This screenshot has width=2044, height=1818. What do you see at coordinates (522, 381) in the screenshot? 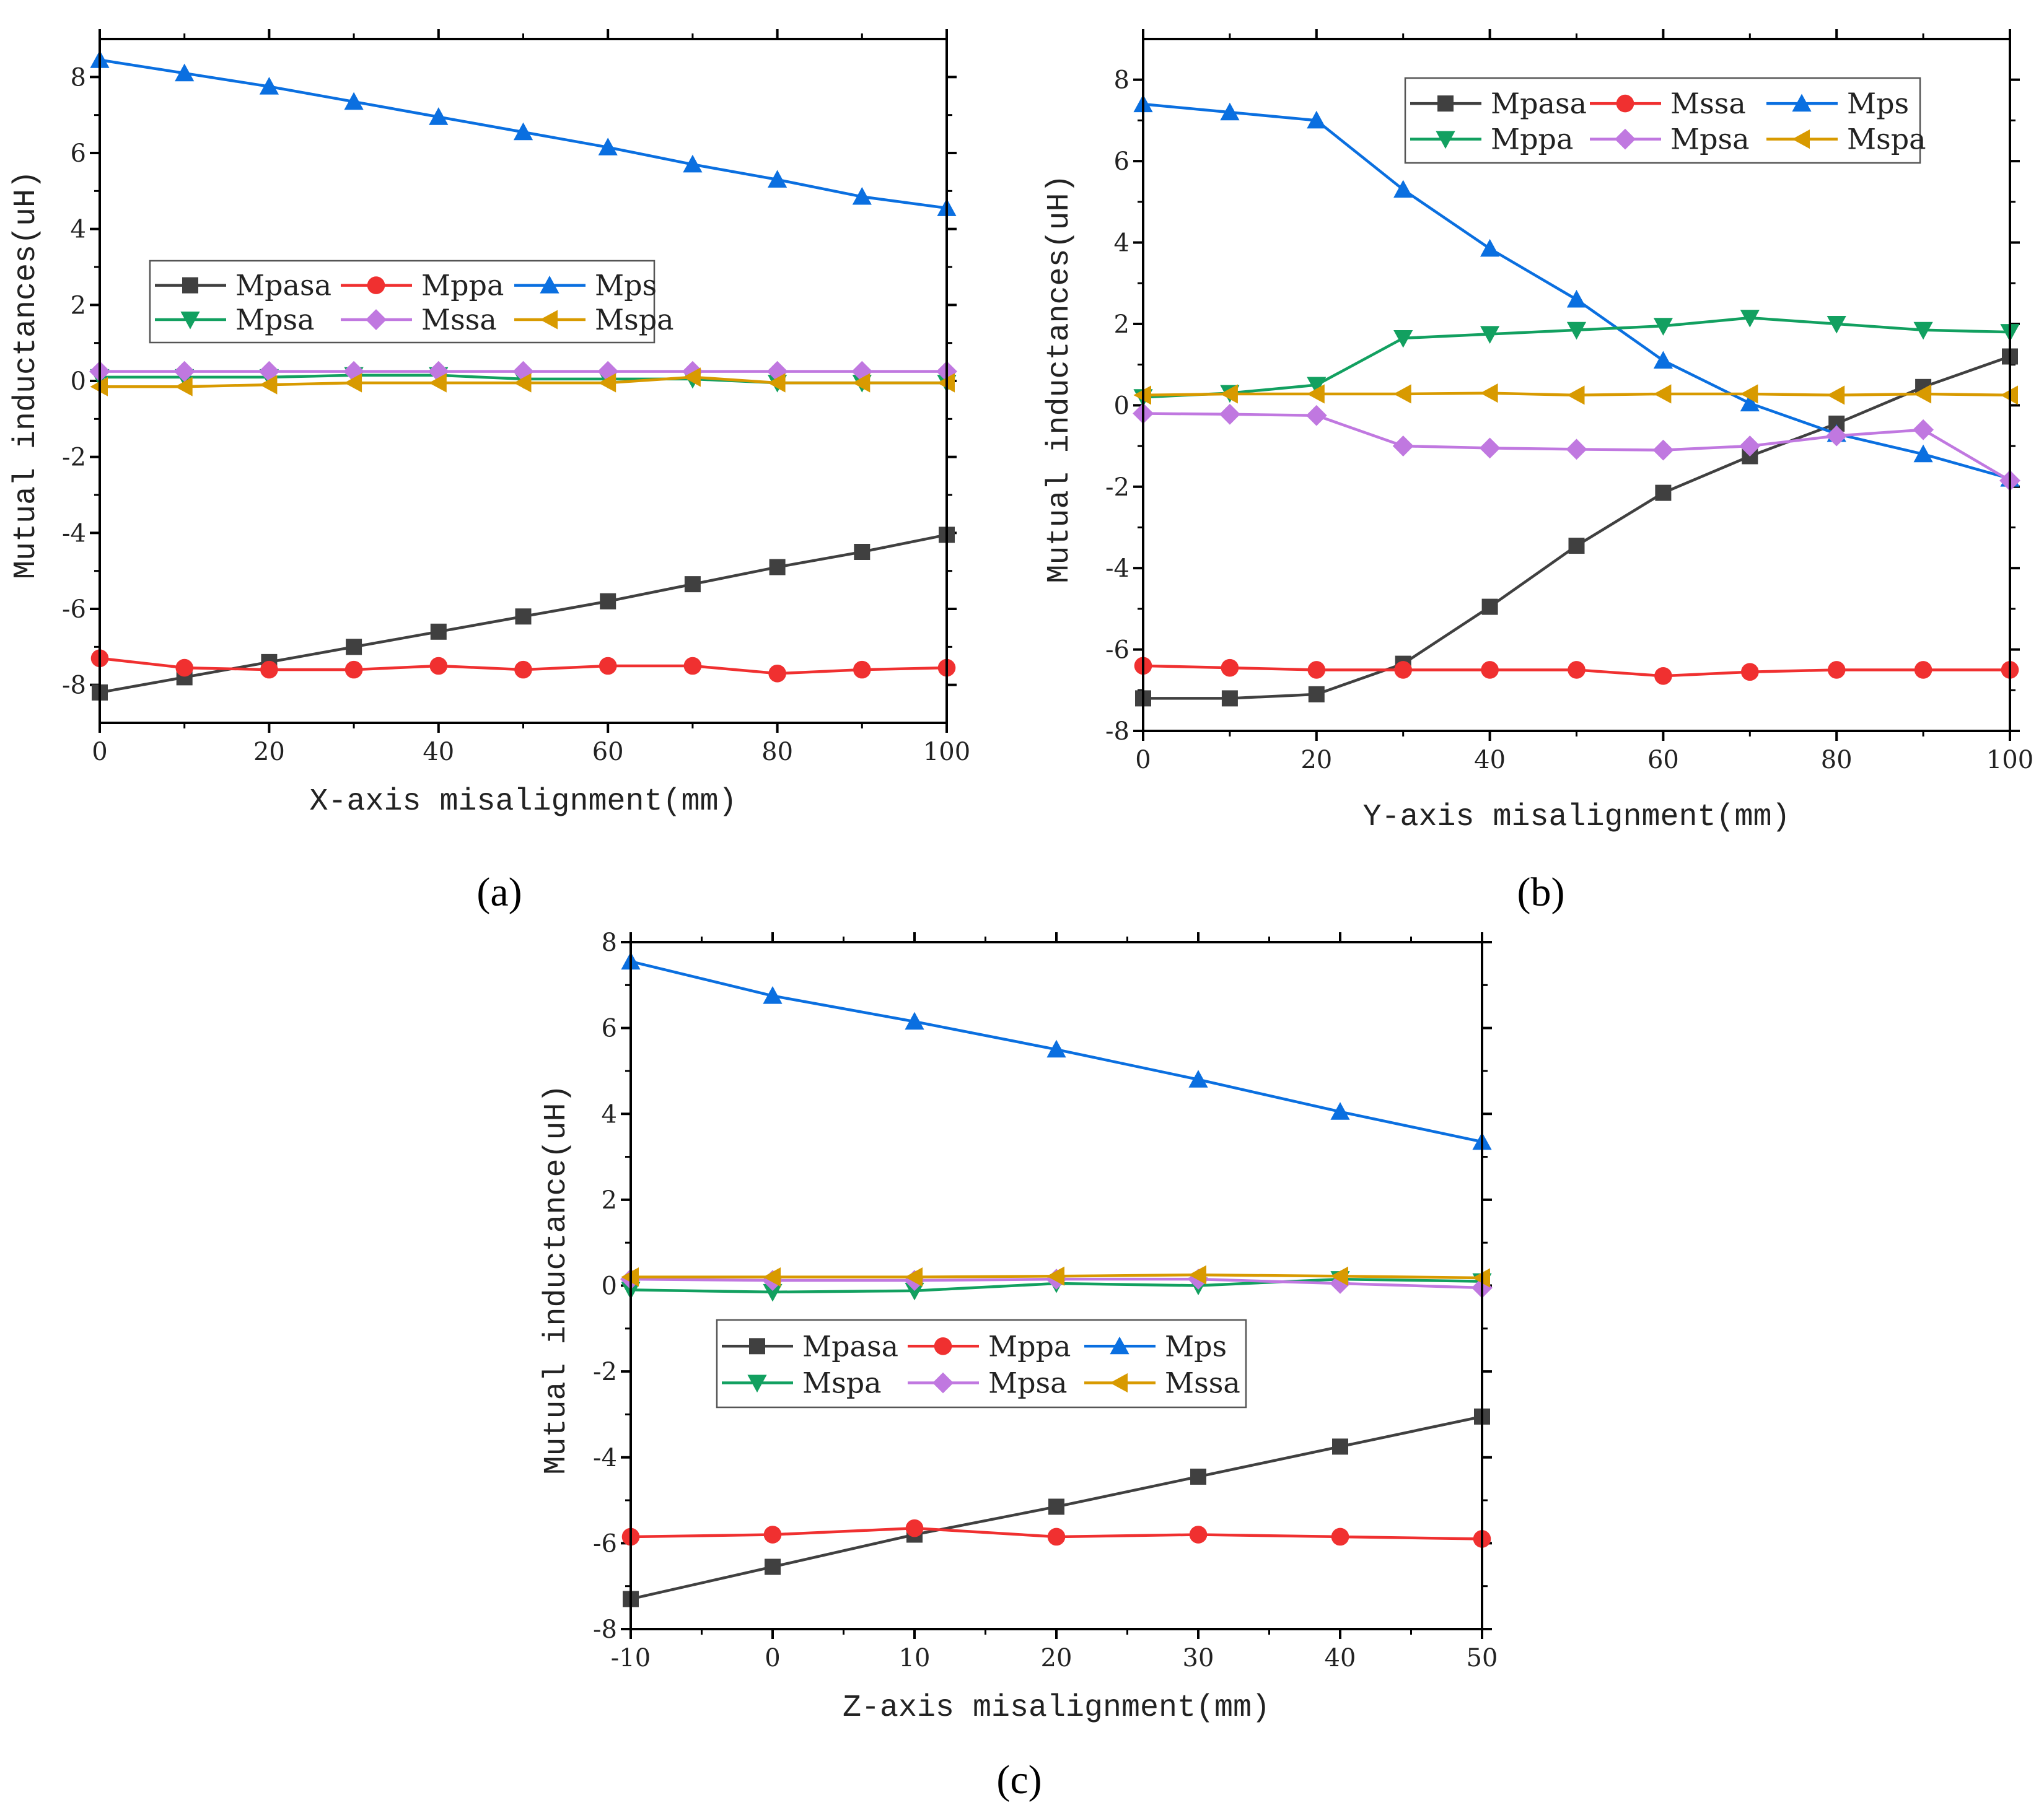
I see `series-mspa` at bounding box center [522, 381].